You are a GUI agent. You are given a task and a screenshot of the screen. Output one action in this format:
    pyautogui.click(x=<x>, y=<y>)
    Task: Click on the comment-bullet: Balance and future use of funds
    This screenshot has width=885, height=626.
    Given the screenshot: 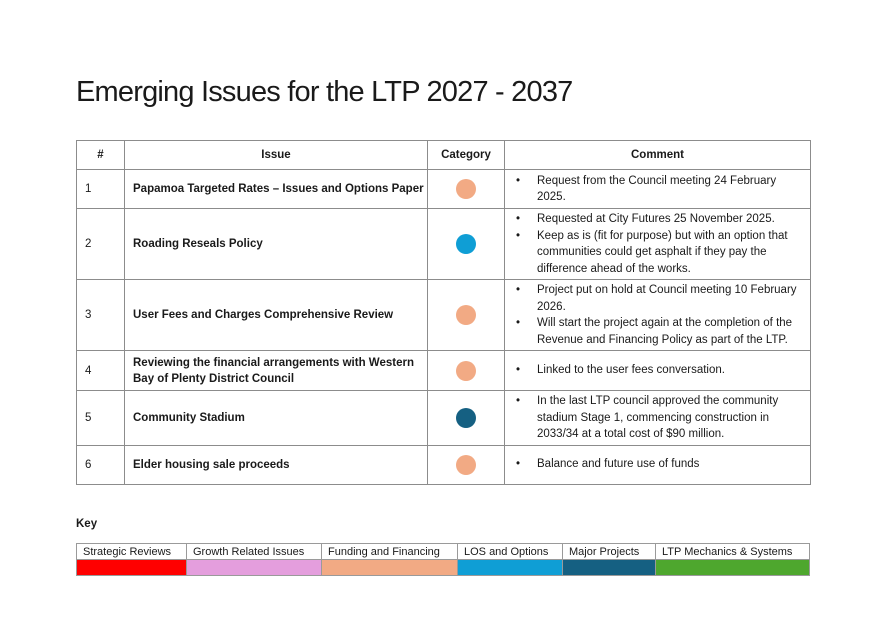 What is the action you would take?
    pyautogui.click(x=657, y=464)
    